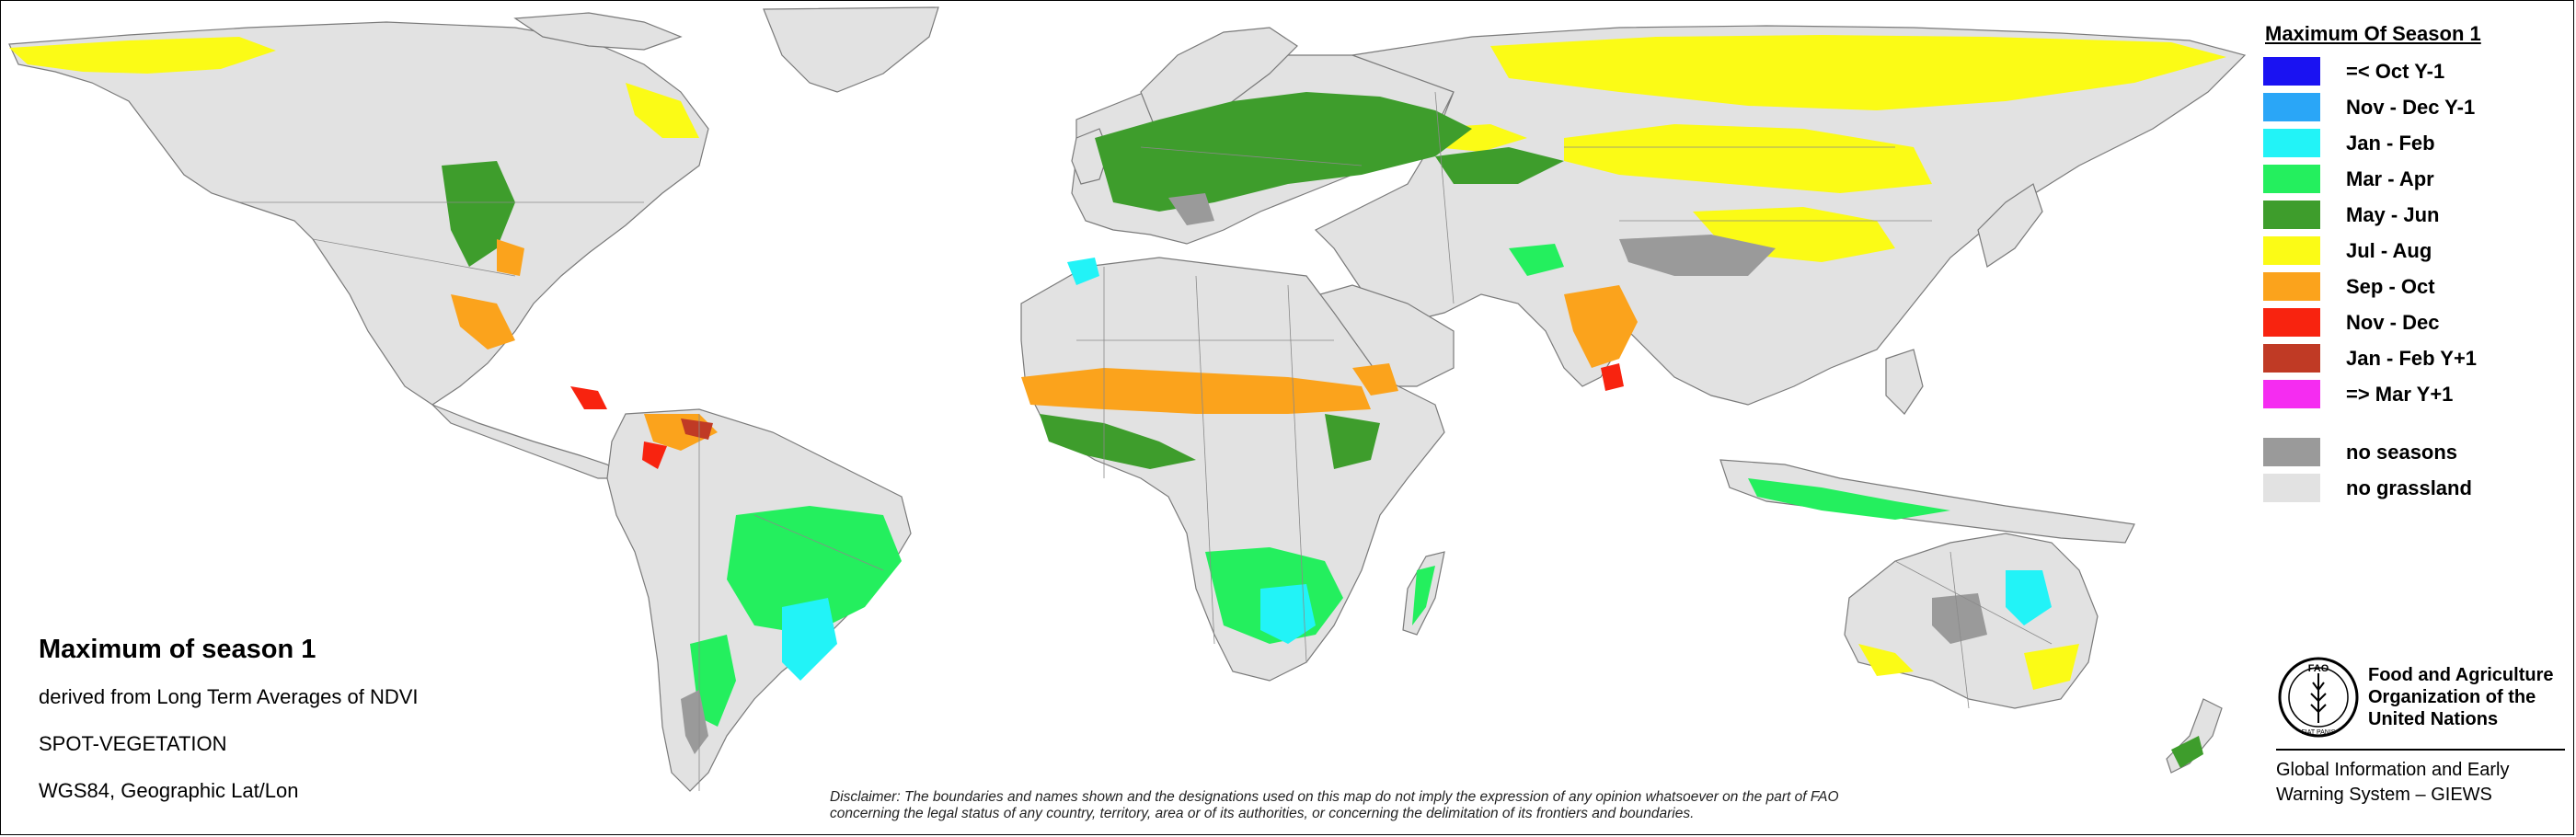 The width and height of the screenshot is (2576, 837). I want to click on legend-item: Jan - Feb Y+1, so click(2415, 358).